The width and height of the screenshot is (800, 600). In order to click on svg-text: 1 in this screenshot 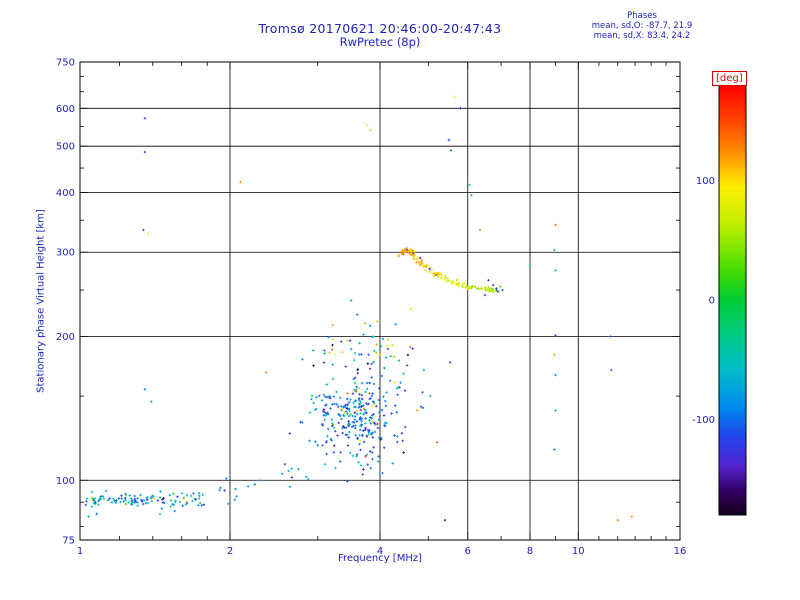, I will do `click(80, 551)`.